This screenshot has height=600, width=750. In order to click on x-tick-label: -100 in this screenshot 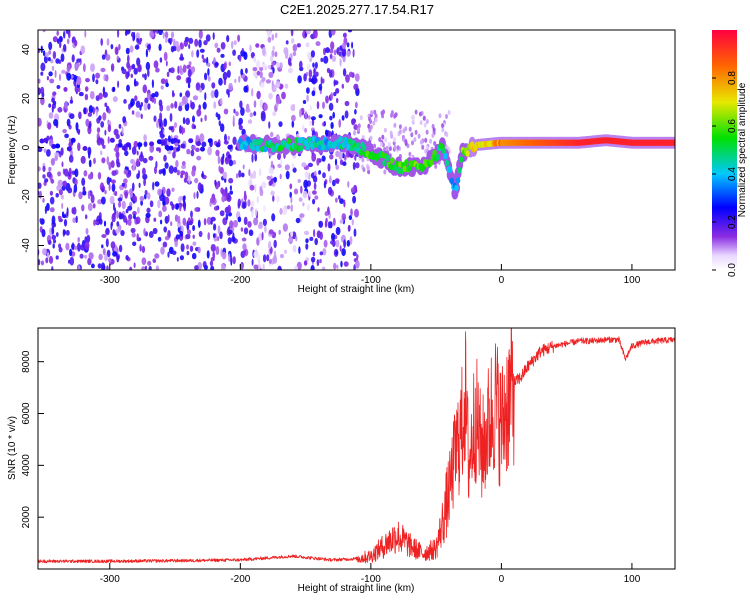, I will do `click(371, 280)`.